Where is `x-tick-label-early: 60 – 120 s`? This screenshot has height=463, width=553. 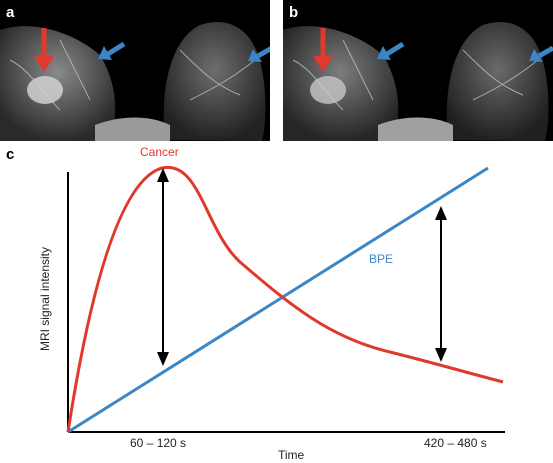
x-tick-label-early: 60 – 120 s is located at coordinates (158, 443).